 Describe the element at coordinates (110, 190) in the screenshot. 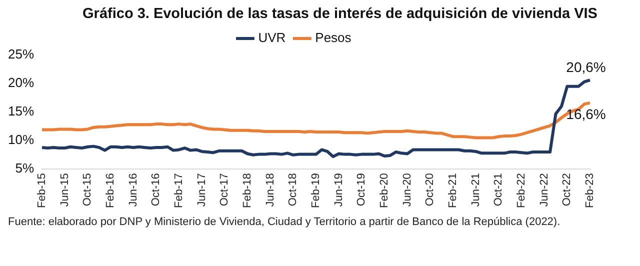

I see `x-tick-label: Feb-16` at that location.